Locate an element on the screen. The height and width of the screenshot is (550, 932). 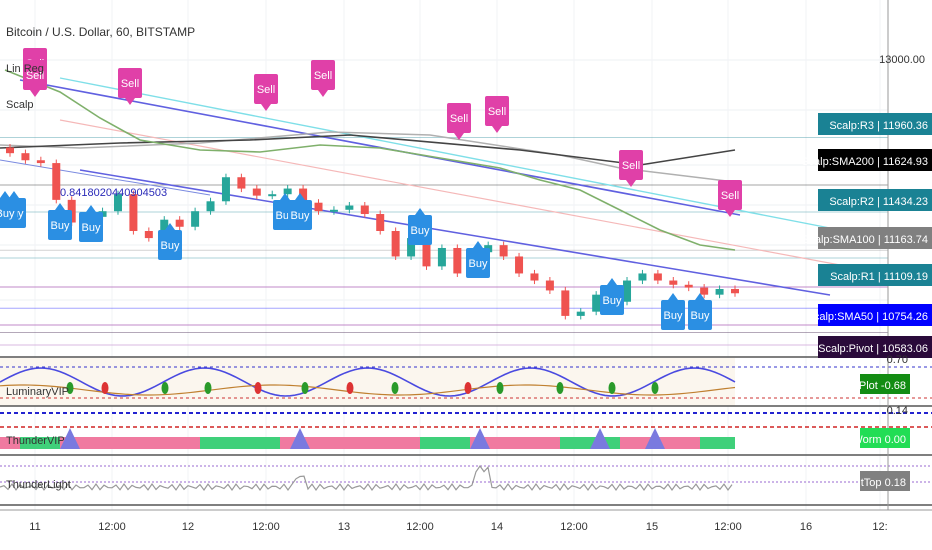
x-tick-label: 16 is located at coordinates (806, 527).